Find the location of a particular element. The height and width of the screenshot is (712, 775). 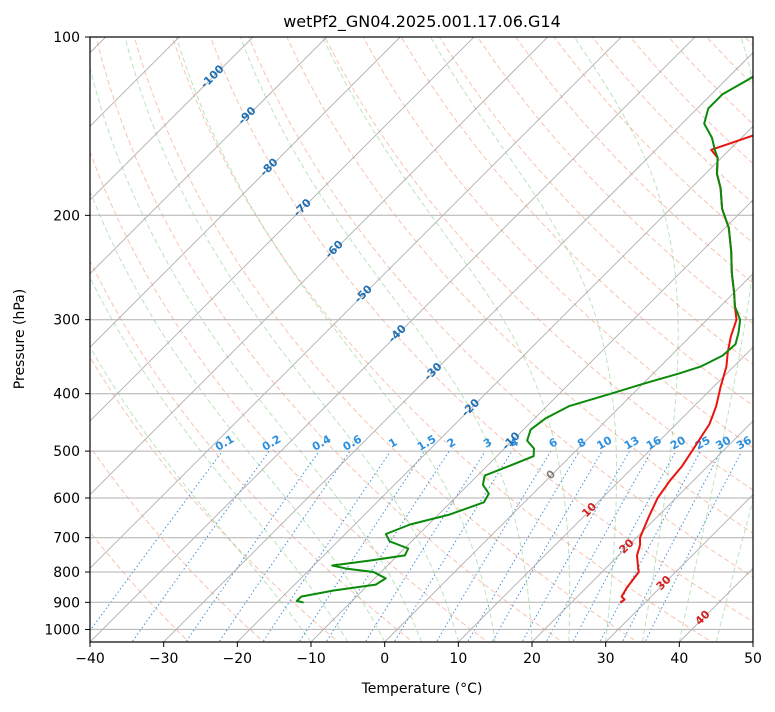

x-tick-label: −10 is located at coordinates (311, 659).